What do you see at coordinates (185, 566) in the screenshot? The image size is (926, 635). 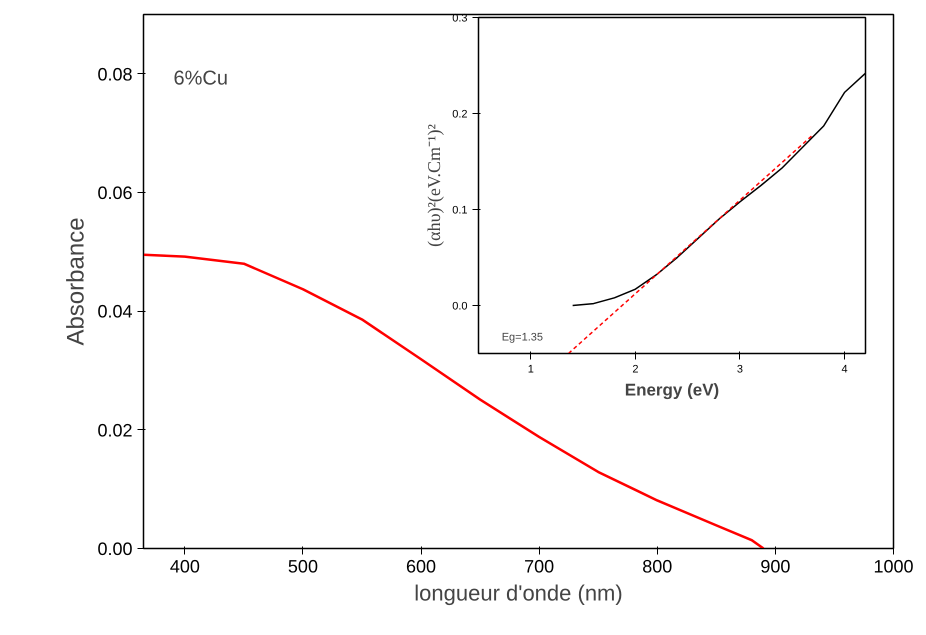 I see `x-tick-label: 400` at bounding box center [185, 566].